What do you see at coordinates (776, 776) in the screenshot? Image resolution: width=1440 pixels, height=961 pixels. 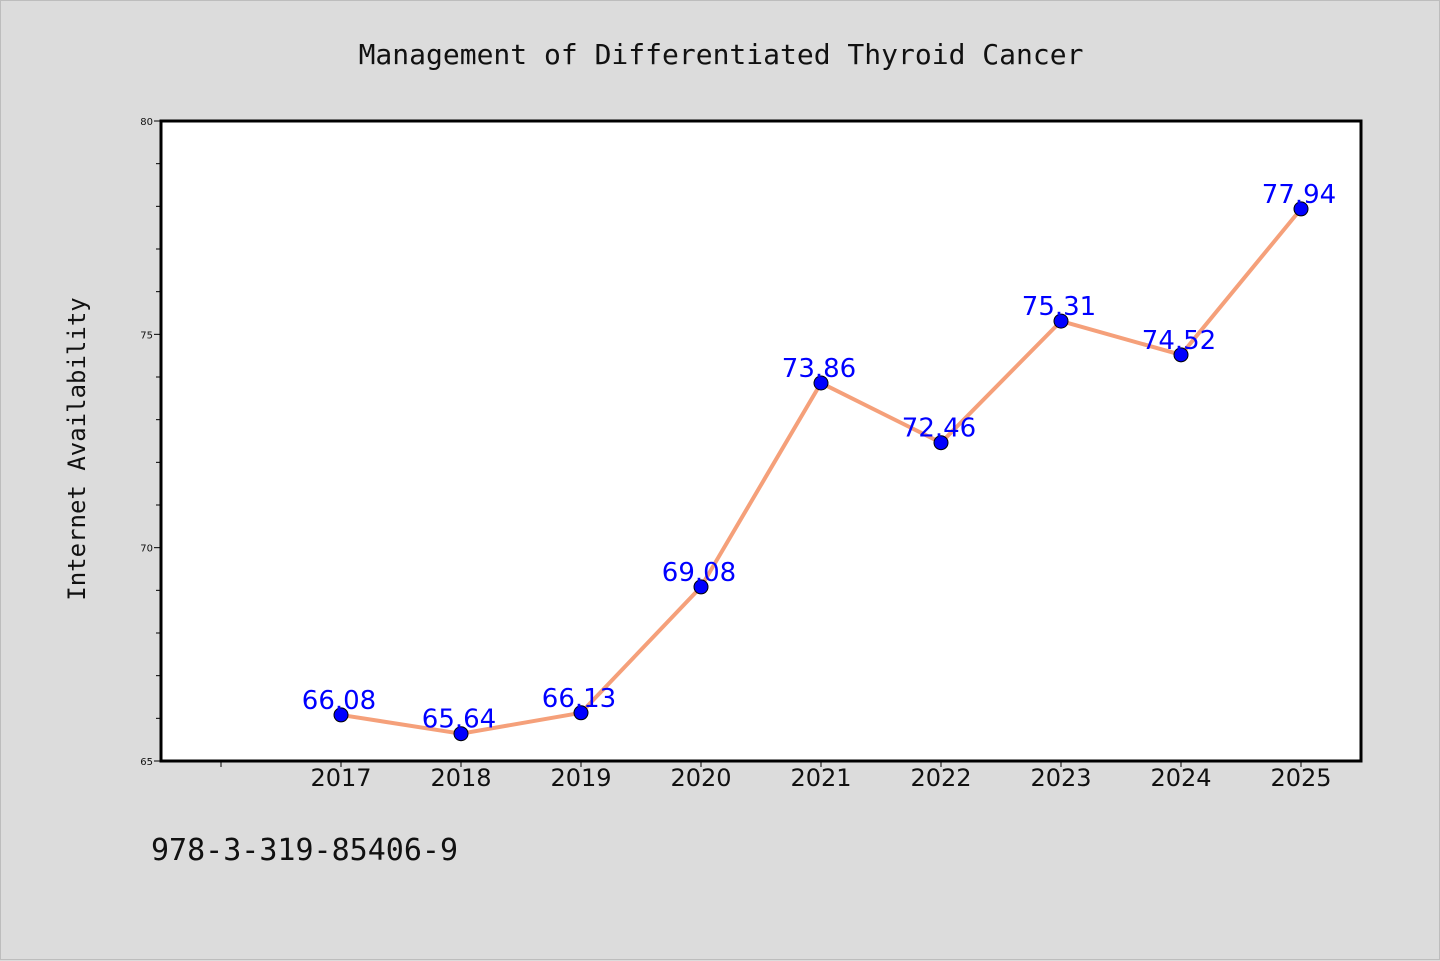 I see `x-axis: 2017 2018 2019 2020 2021 2022 2023 2024 2025` at bounding box center [776, 776].